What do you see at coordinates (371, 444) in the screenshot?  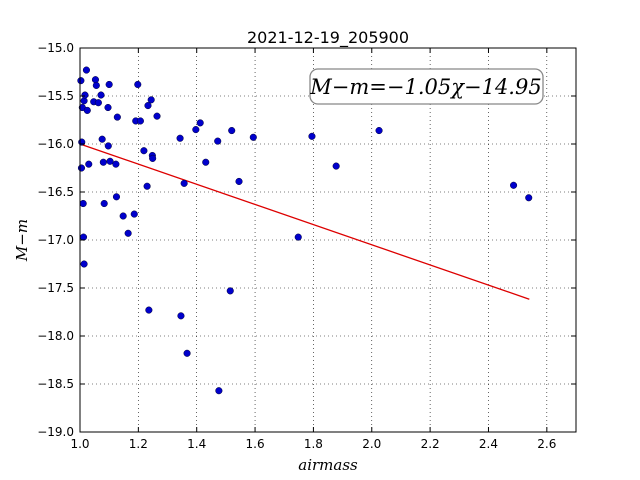 I see `x-tick-label: 2.0` at bounding box center [371, 444].